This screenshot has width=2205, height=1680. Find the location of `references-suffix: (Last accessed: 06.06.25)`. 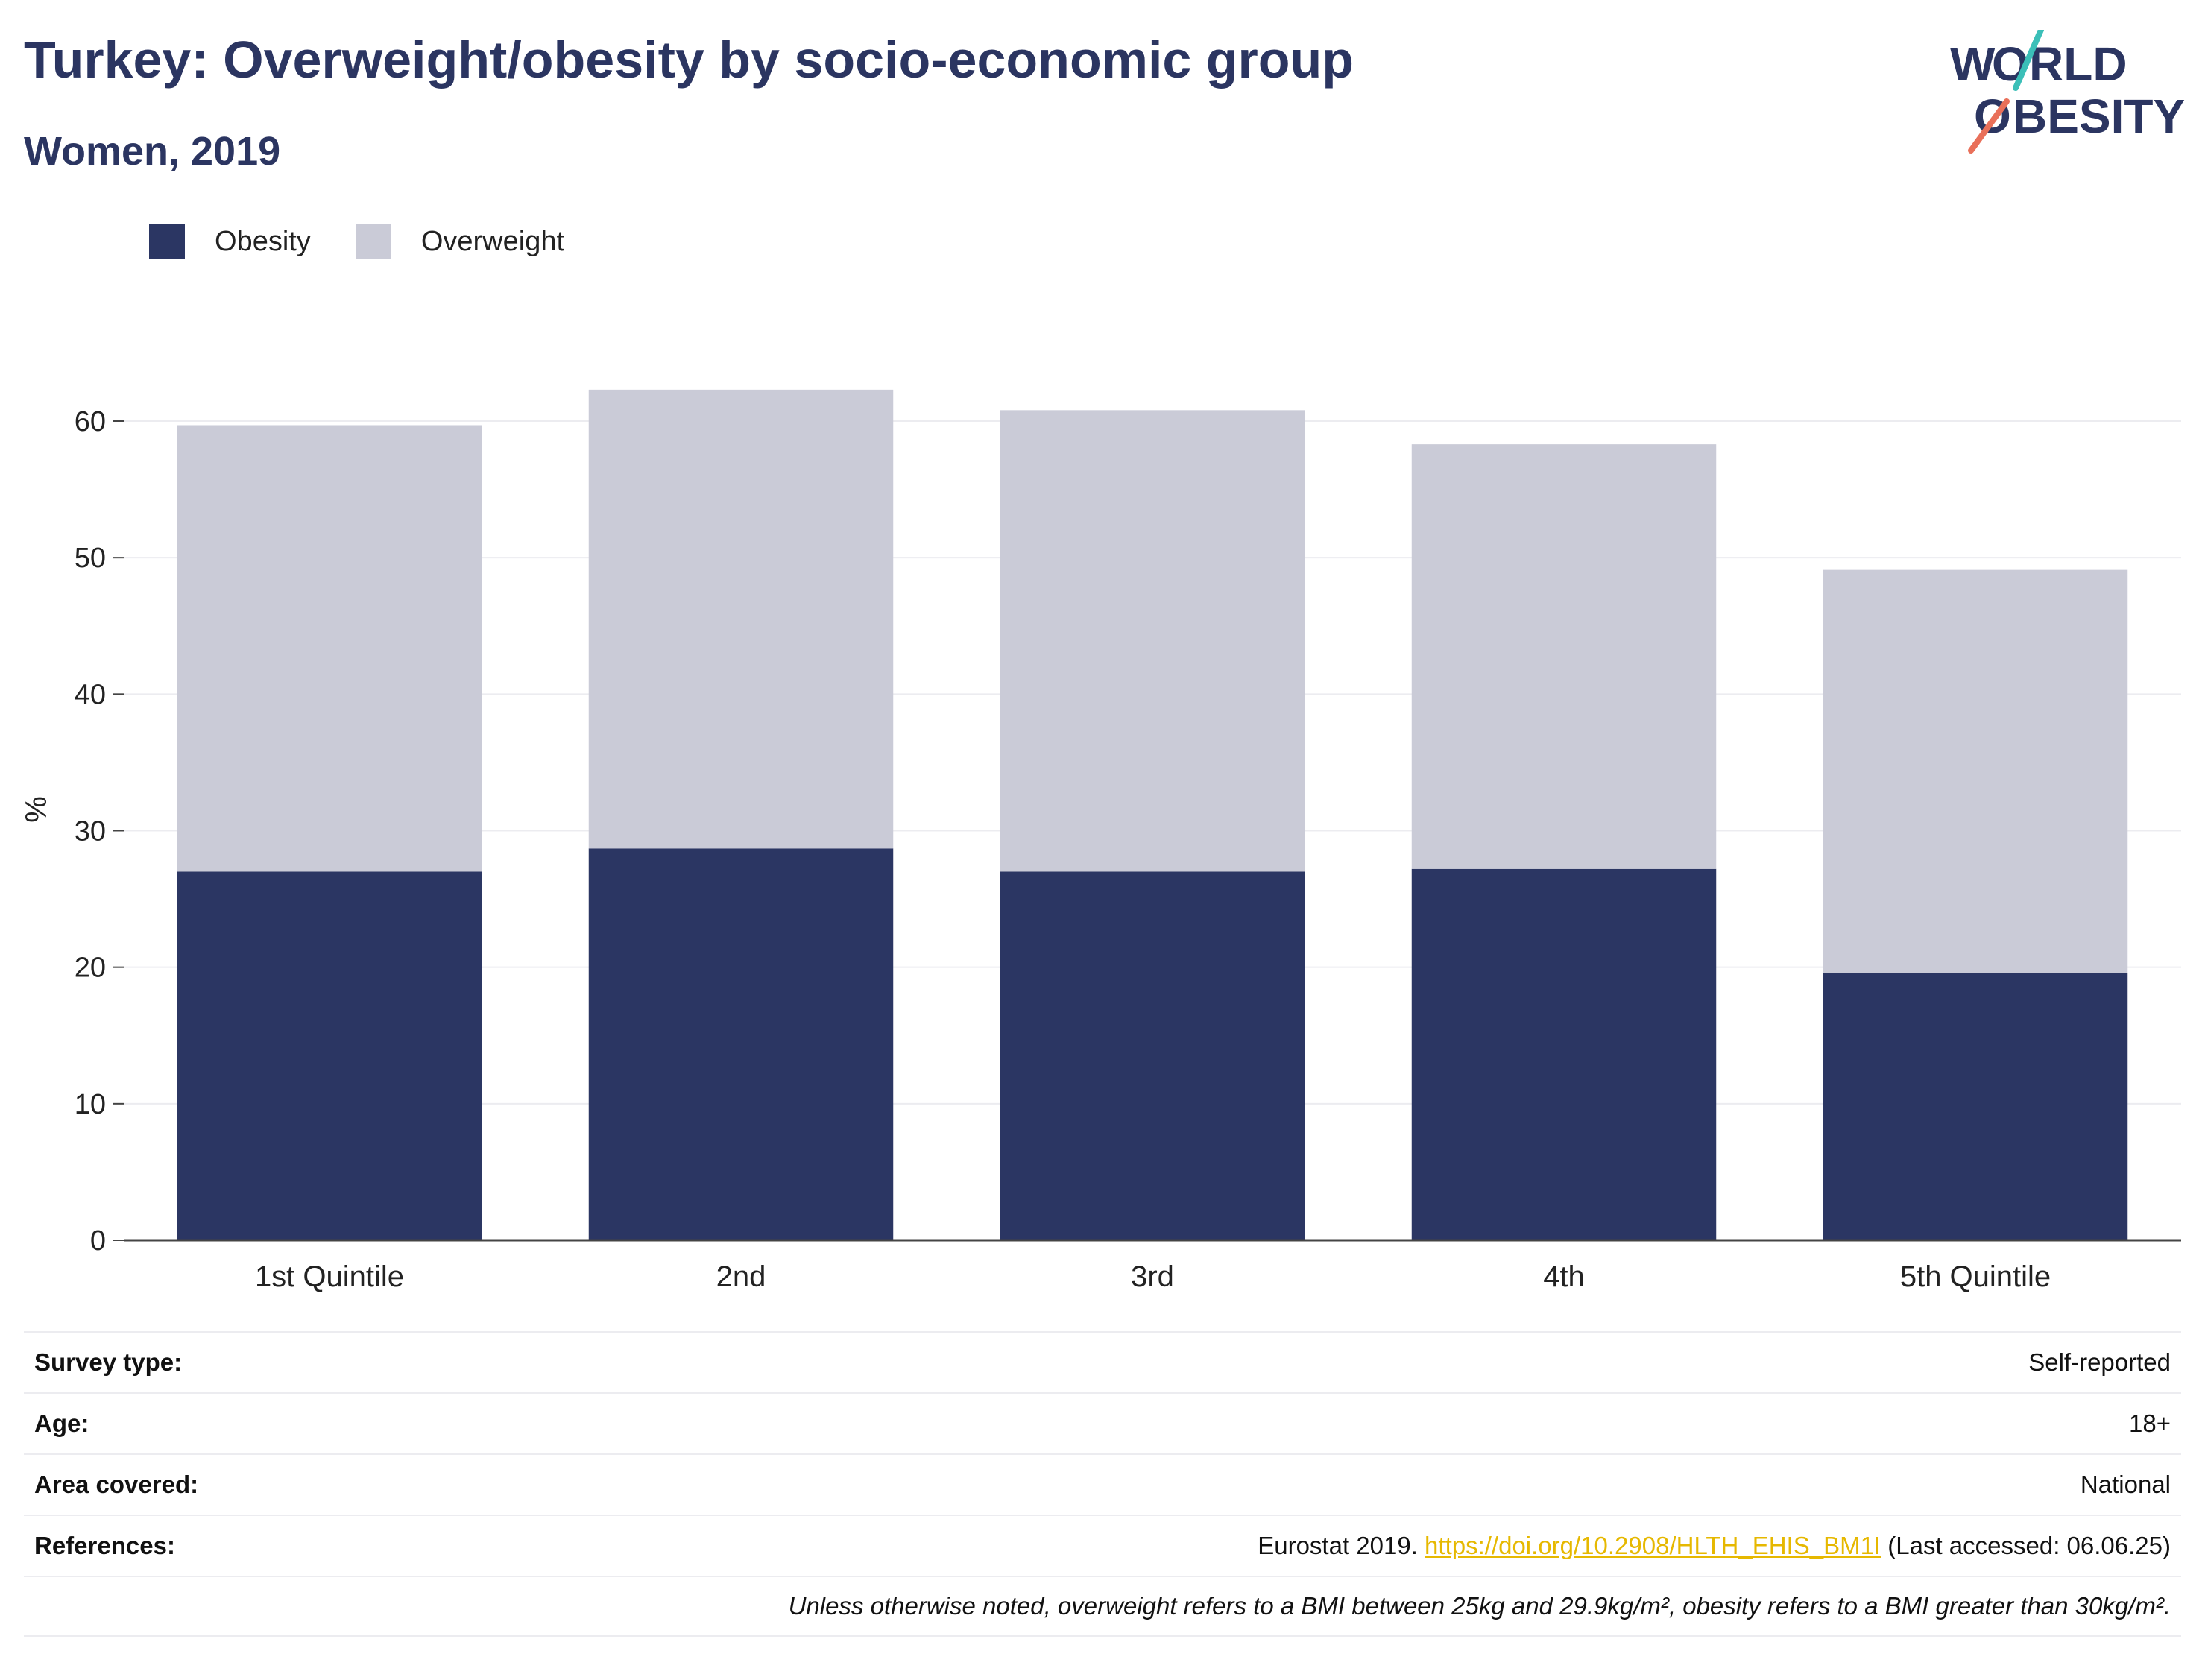

references-suffix: (Last accessed: 06.06.25) is located at coordinates (2029, 1545).